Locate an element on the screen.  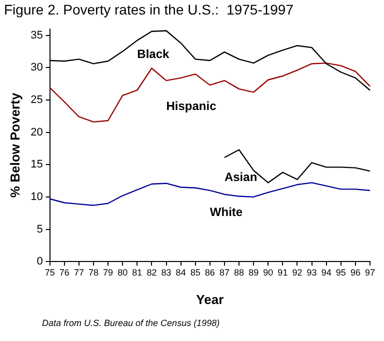
x-tick-label: 75 is located at coordinates (49, 272).